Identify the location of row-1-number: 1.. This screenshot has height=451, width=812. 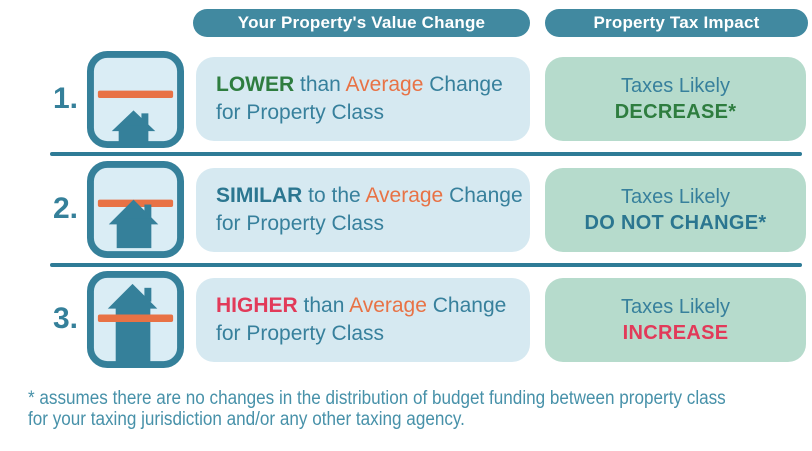
(65, 98).